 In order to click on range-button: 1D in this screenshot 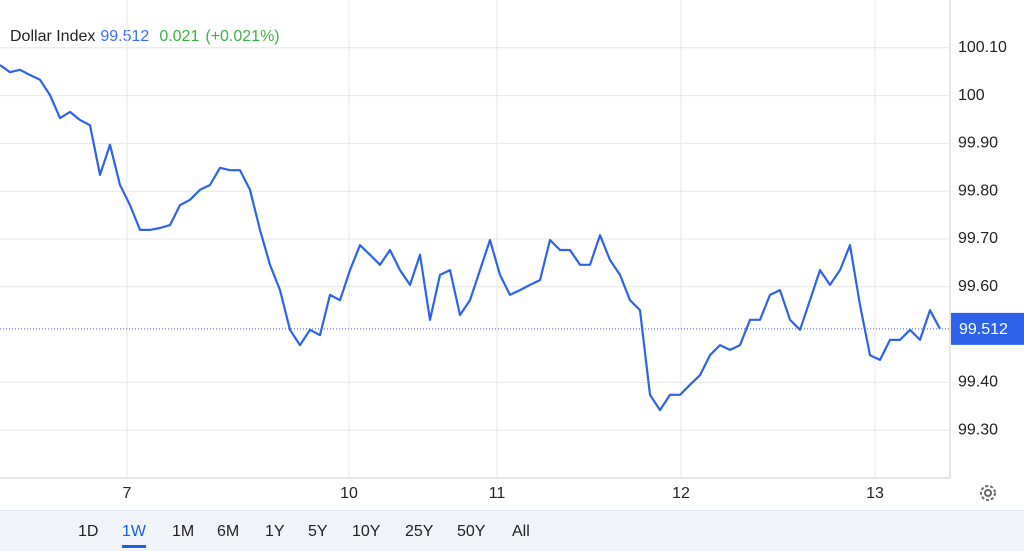, I will do `click(88, 531)`.